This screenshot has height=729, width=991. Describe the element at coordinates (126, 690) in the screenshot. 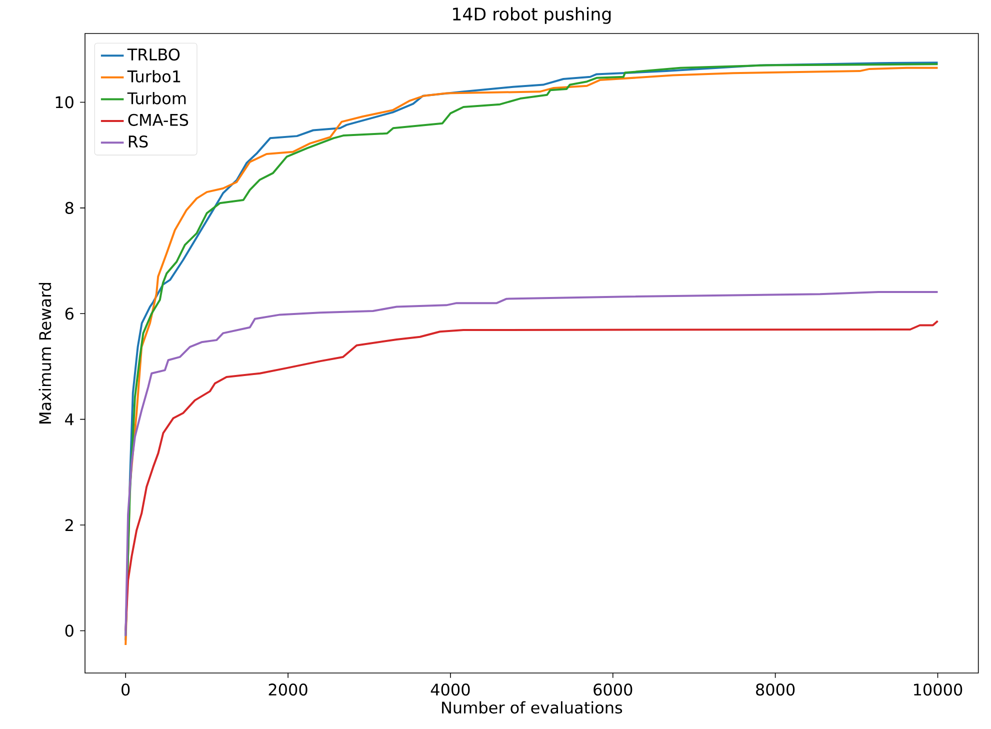

I see `x-tick-label: 0` at that location.